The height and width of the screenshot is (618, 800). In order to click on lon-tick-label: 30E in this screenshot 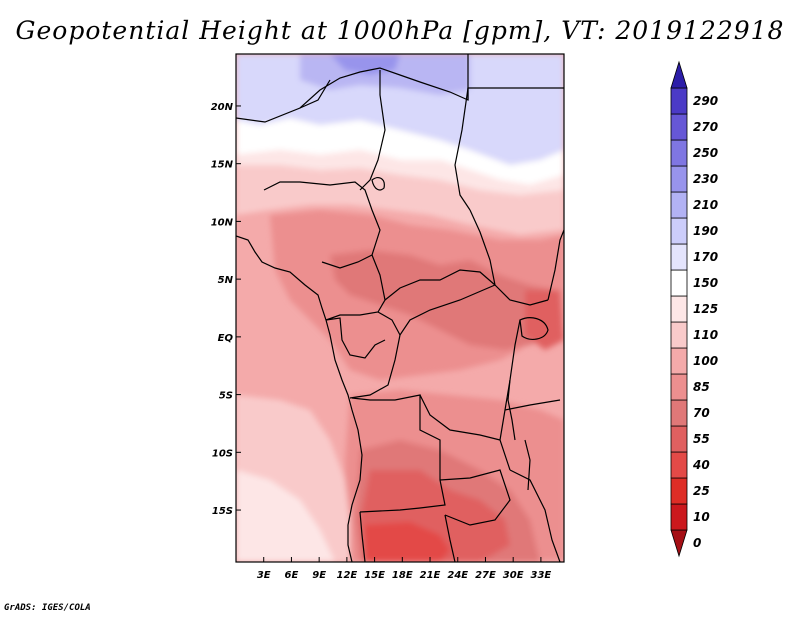, I will do `click(513, 575)`.